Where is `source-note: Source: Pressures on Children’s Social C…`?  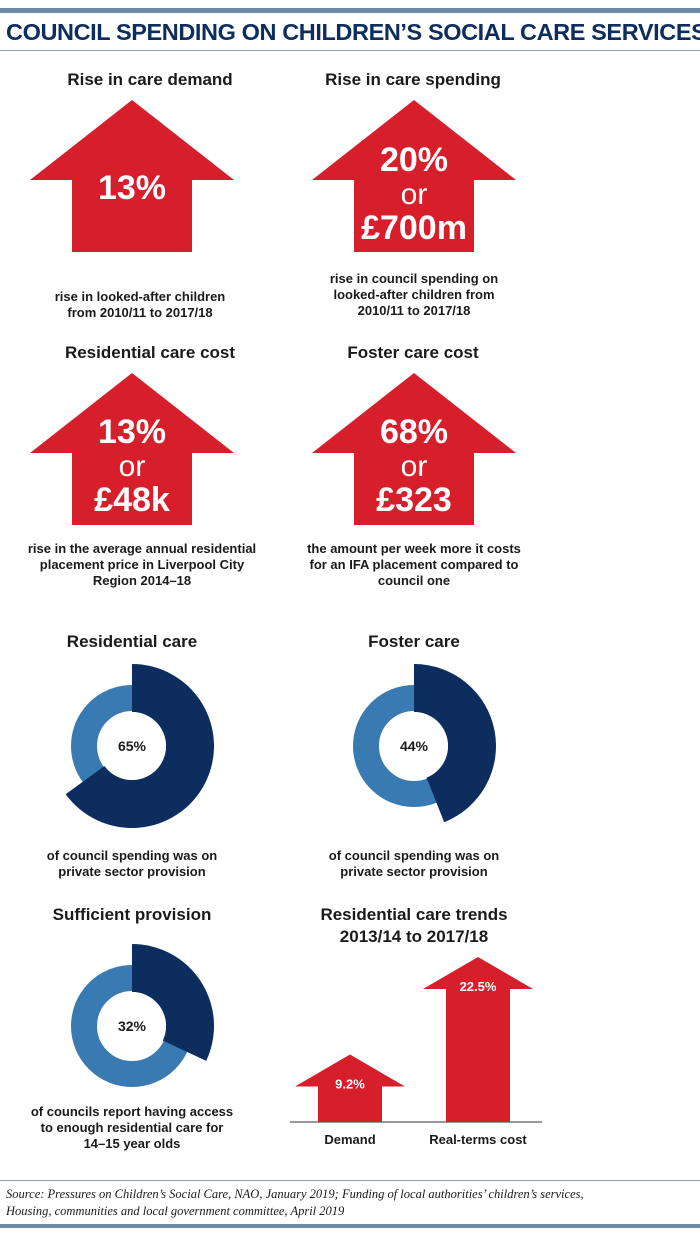
source-note: Source: Pressures on Children’s Social C… is located at coordinates (351, 1203).